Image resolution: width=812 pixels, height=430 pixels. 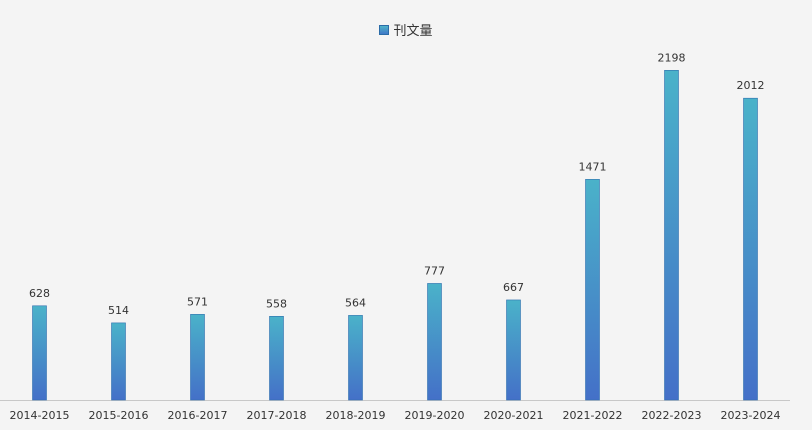 I want to click on bar-2018-2019, so click(x=355, y=358).